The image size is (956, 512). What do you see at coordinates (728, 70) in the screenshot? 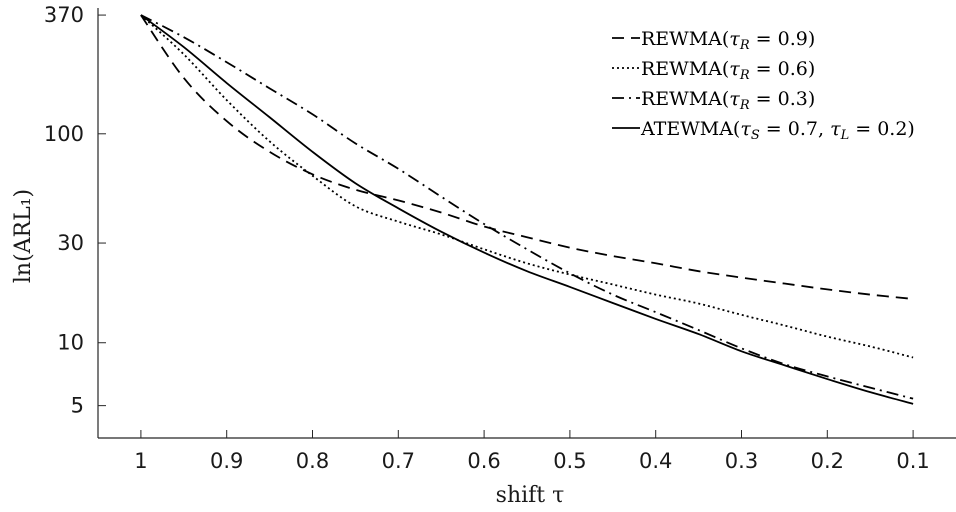
I see `legend-label-1: REWMA(τR = 0.6)` at bounding box center [728, 70].